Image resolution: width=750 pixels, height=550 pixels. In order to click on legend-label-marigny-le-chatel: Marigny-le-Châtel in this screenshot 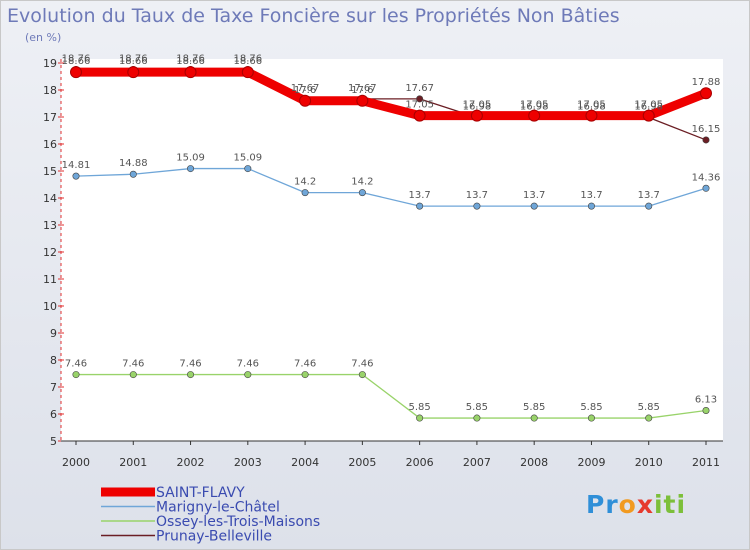, I will do `click(218, 508)`.